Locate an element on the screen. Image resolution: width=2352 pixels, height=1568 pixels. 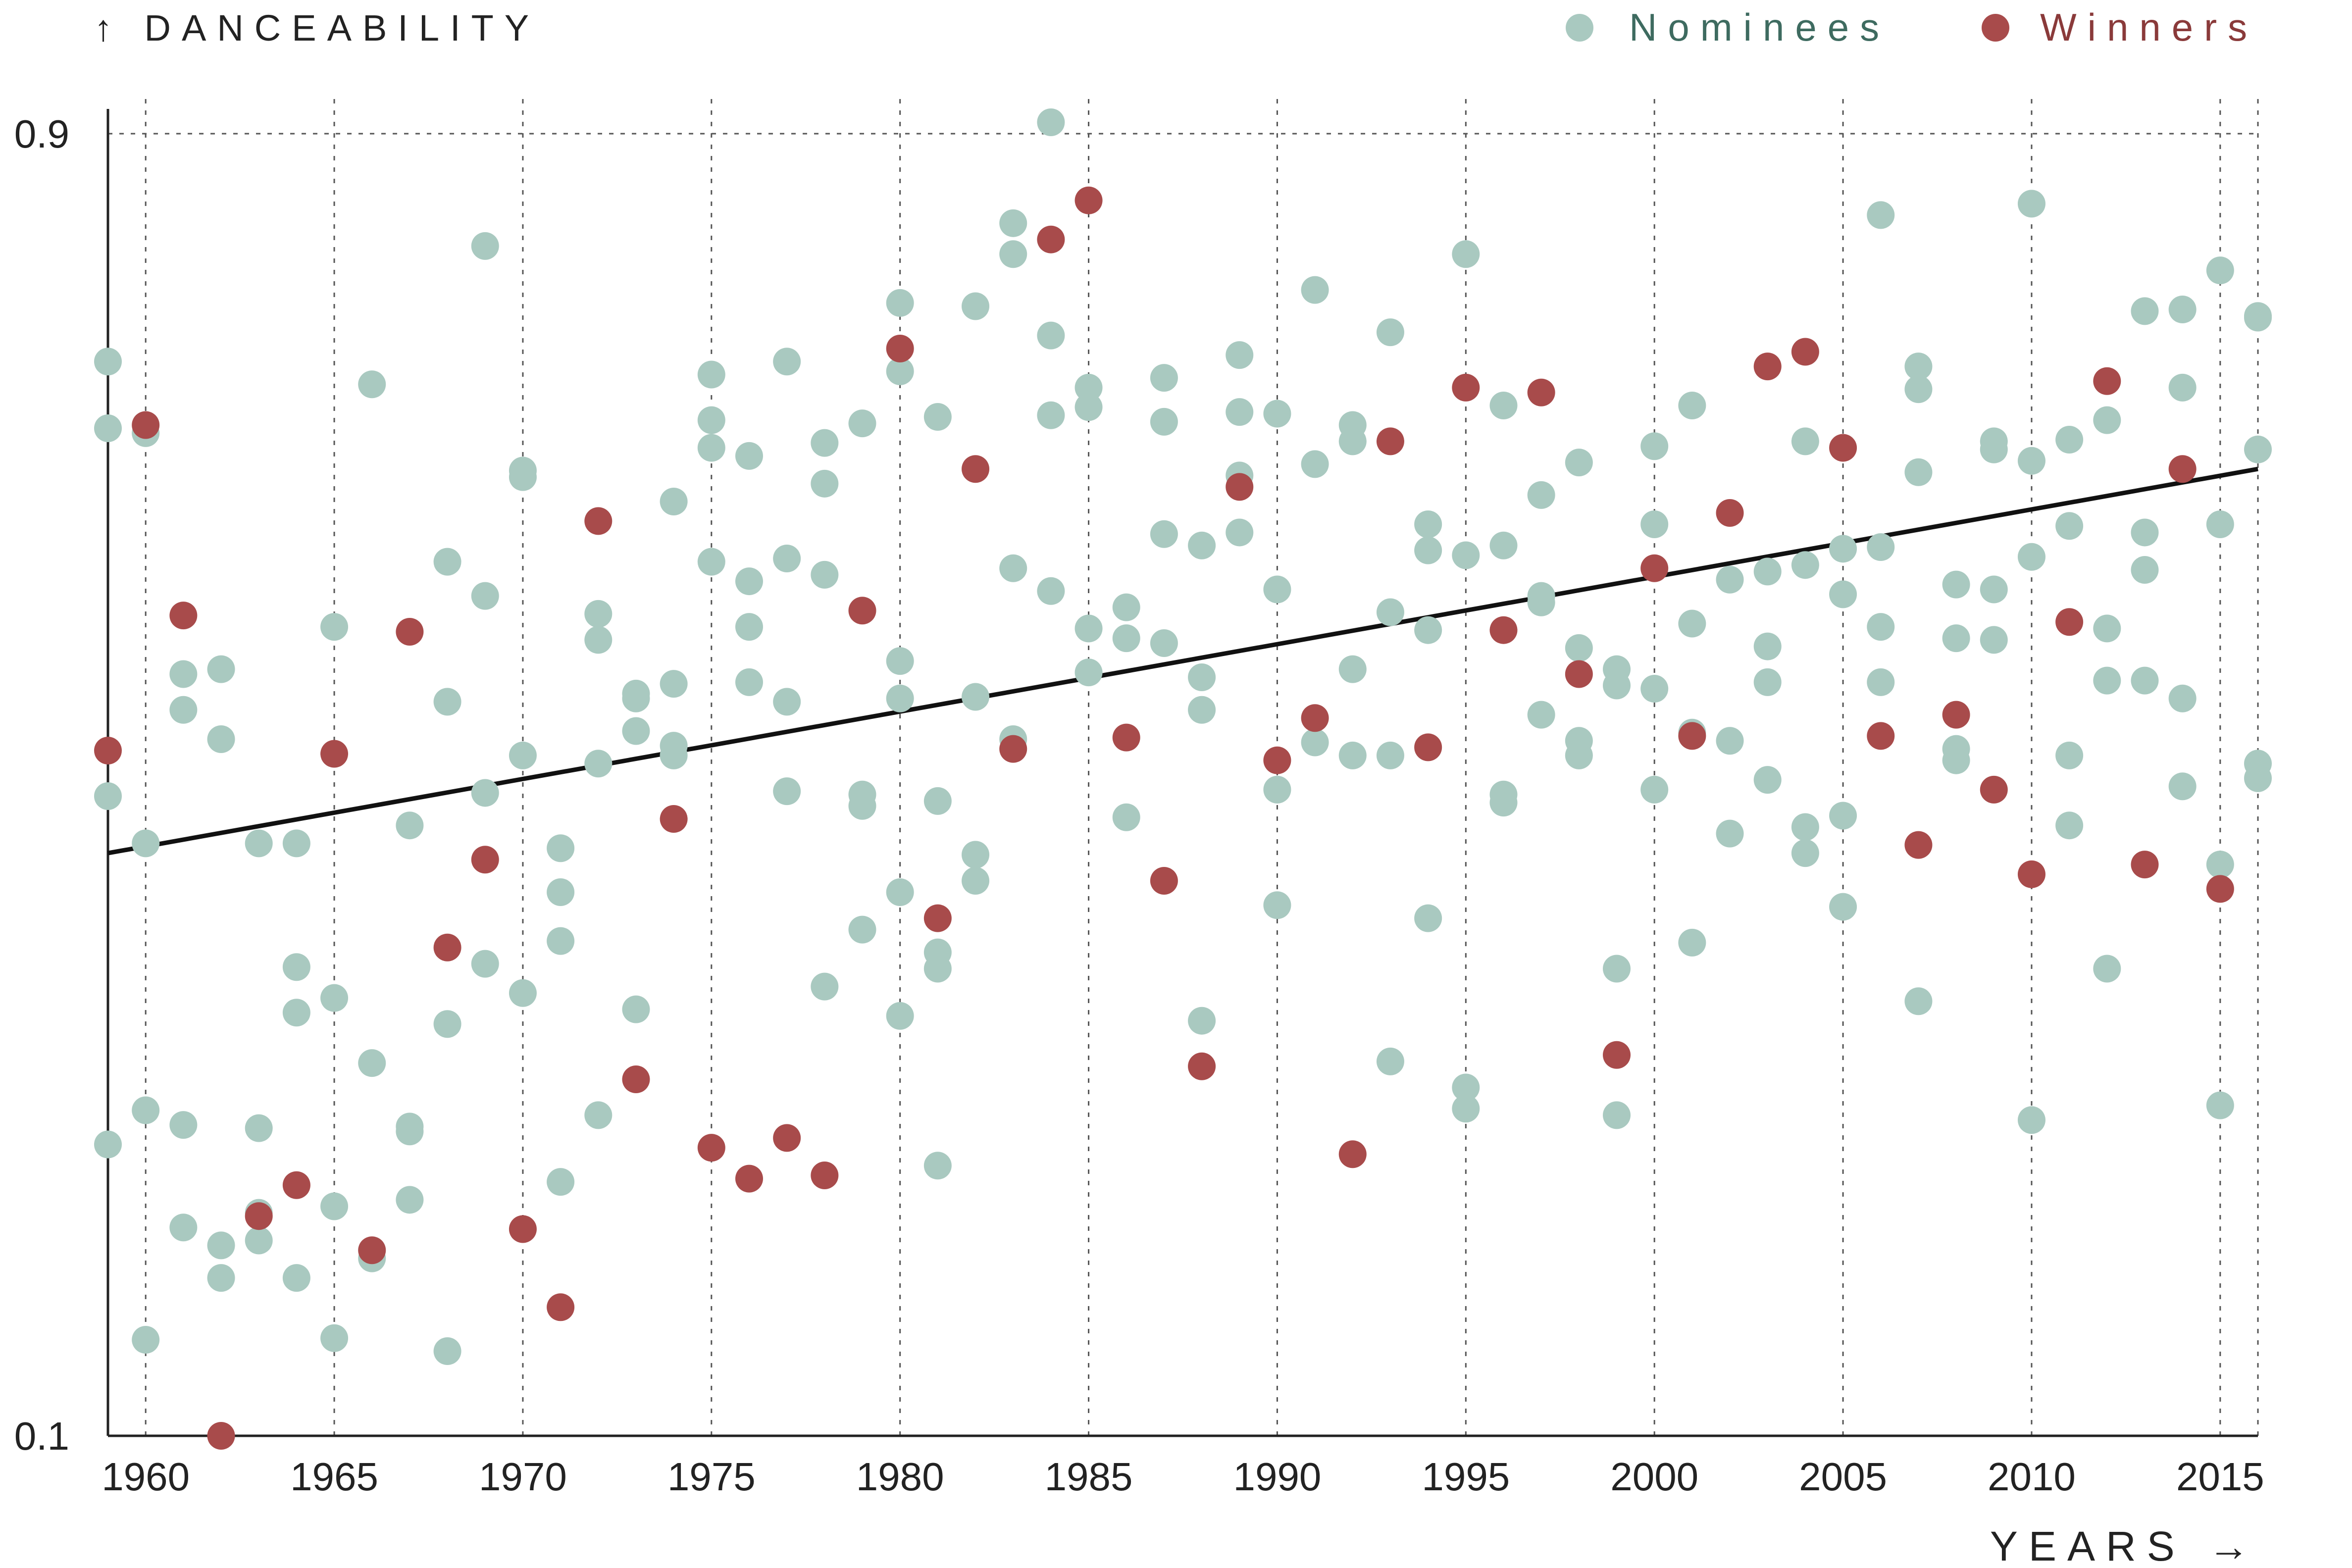
legend-marker-nominees is located at coordinates (1579, 28).